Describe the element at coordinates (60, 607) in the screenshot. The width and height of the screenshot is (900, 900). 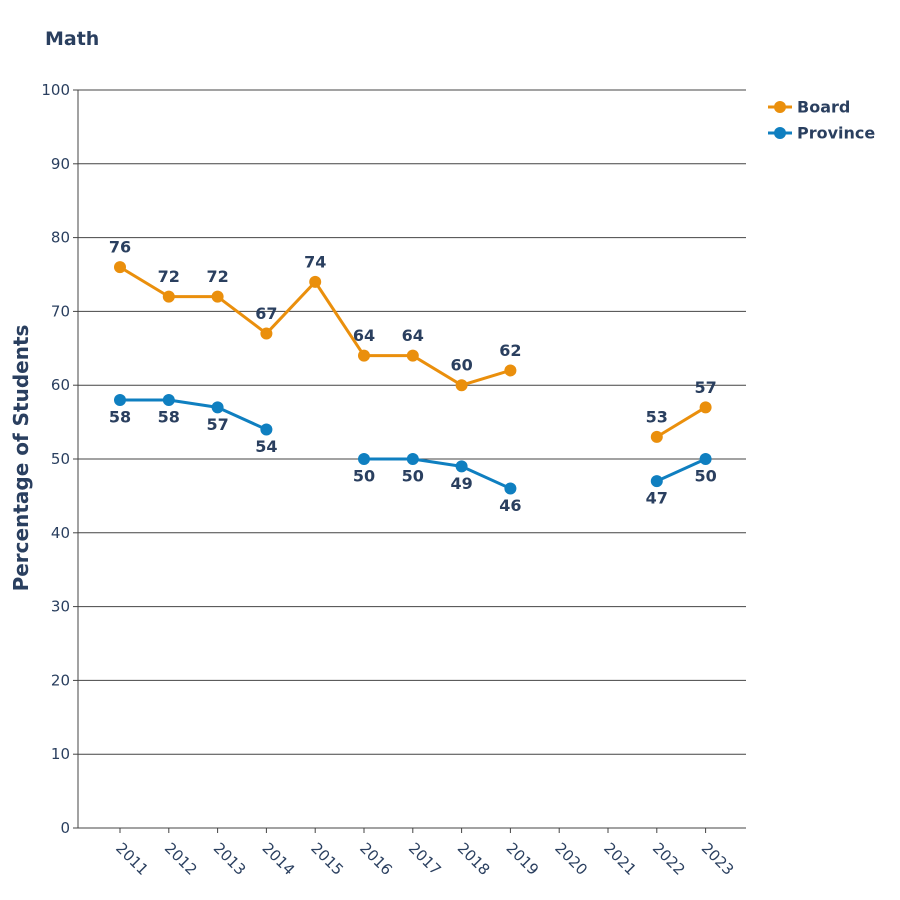
I see `y-tick-label: 30` at that location.